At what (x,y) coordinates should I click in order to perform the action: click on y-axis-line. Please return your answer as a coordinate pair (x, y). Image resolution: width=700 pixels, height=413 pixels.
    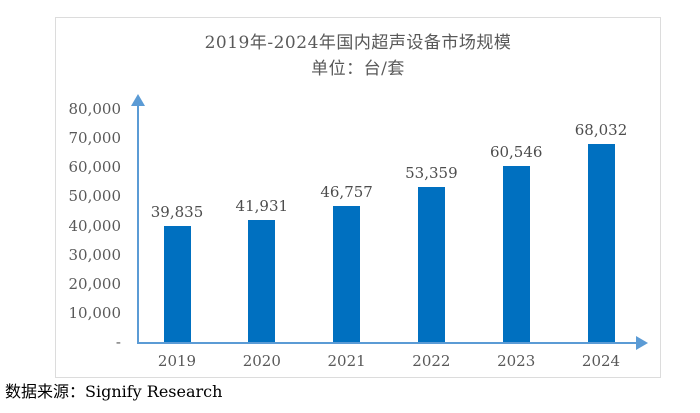
    Looking at the image, I should click on (138, 224).